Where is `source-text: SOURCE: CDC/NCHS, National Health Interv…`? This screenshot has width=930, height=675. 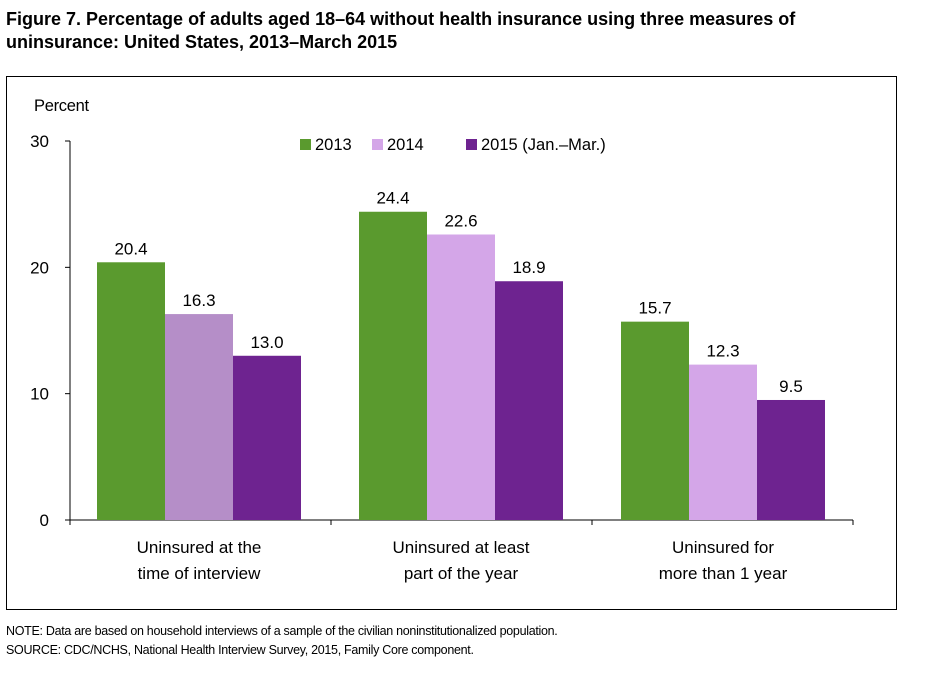 source-text: SOURCE: CDC/NCHS, National Health Interv… is located at coordinates (240, 650).